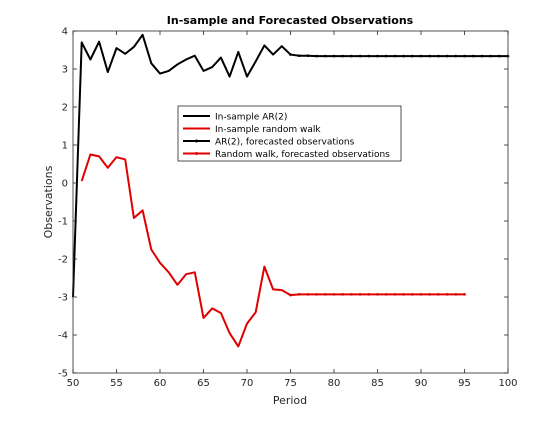  I want to click on x-tick-label: 80, so click(334, 383).